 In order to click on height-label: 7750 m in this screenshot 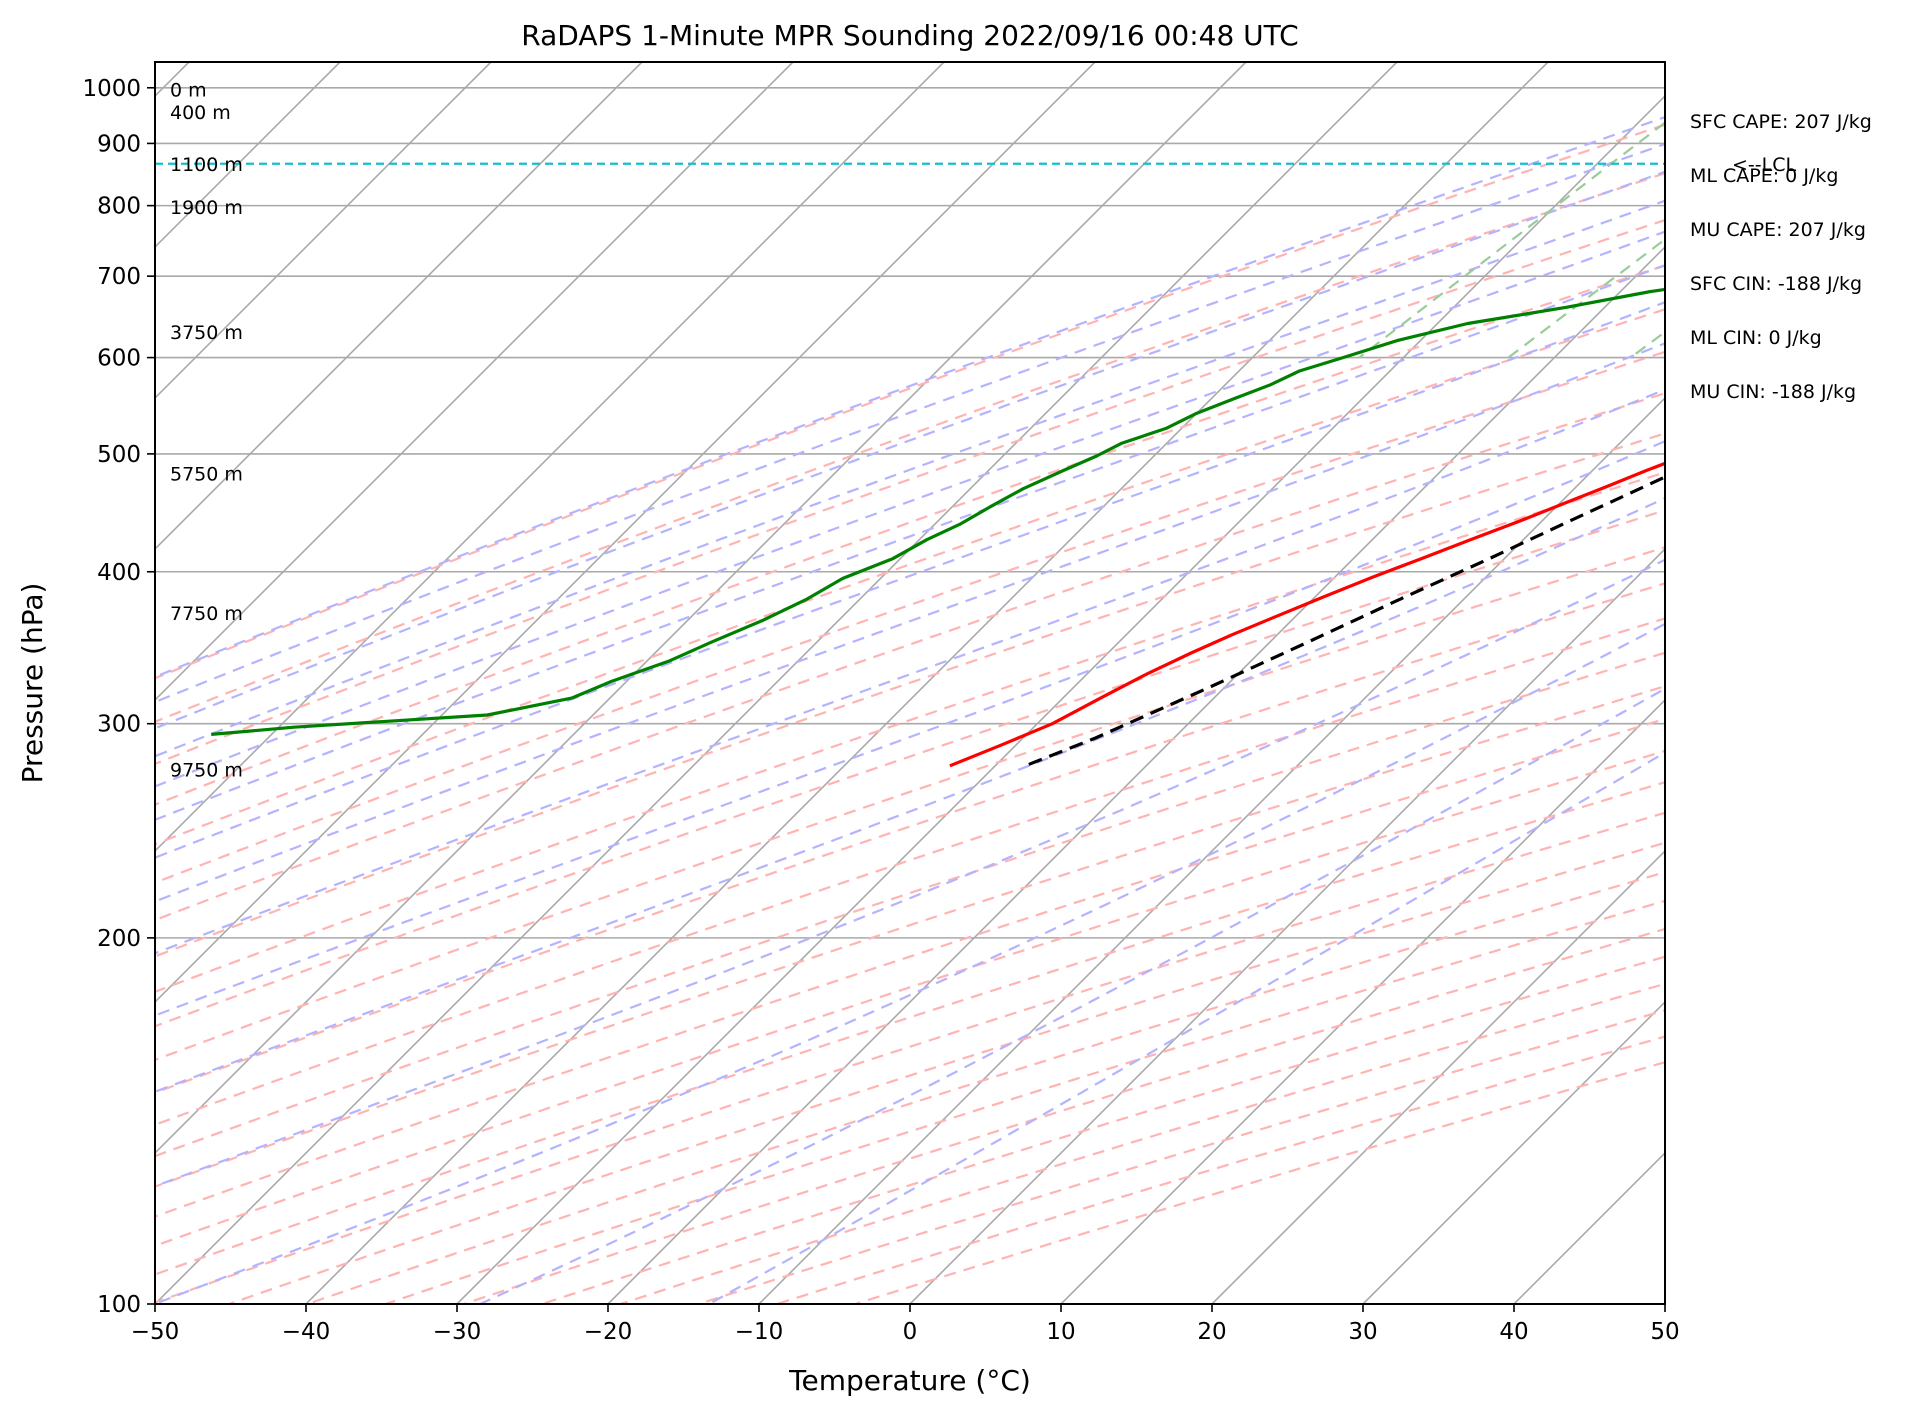, I will do `click(206, 614)`.